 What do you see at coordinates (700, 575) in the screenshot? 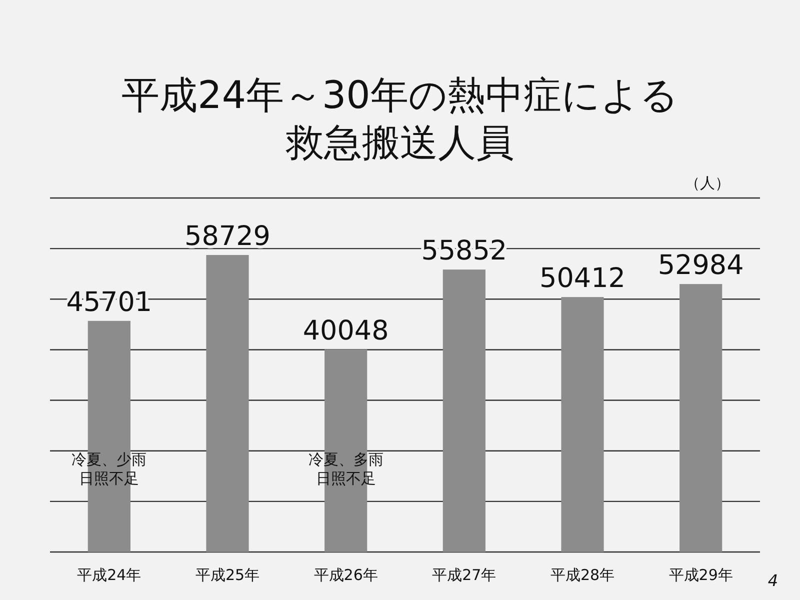
I see `x-tick-label: 平成29年` at bounding box center [700, 575].